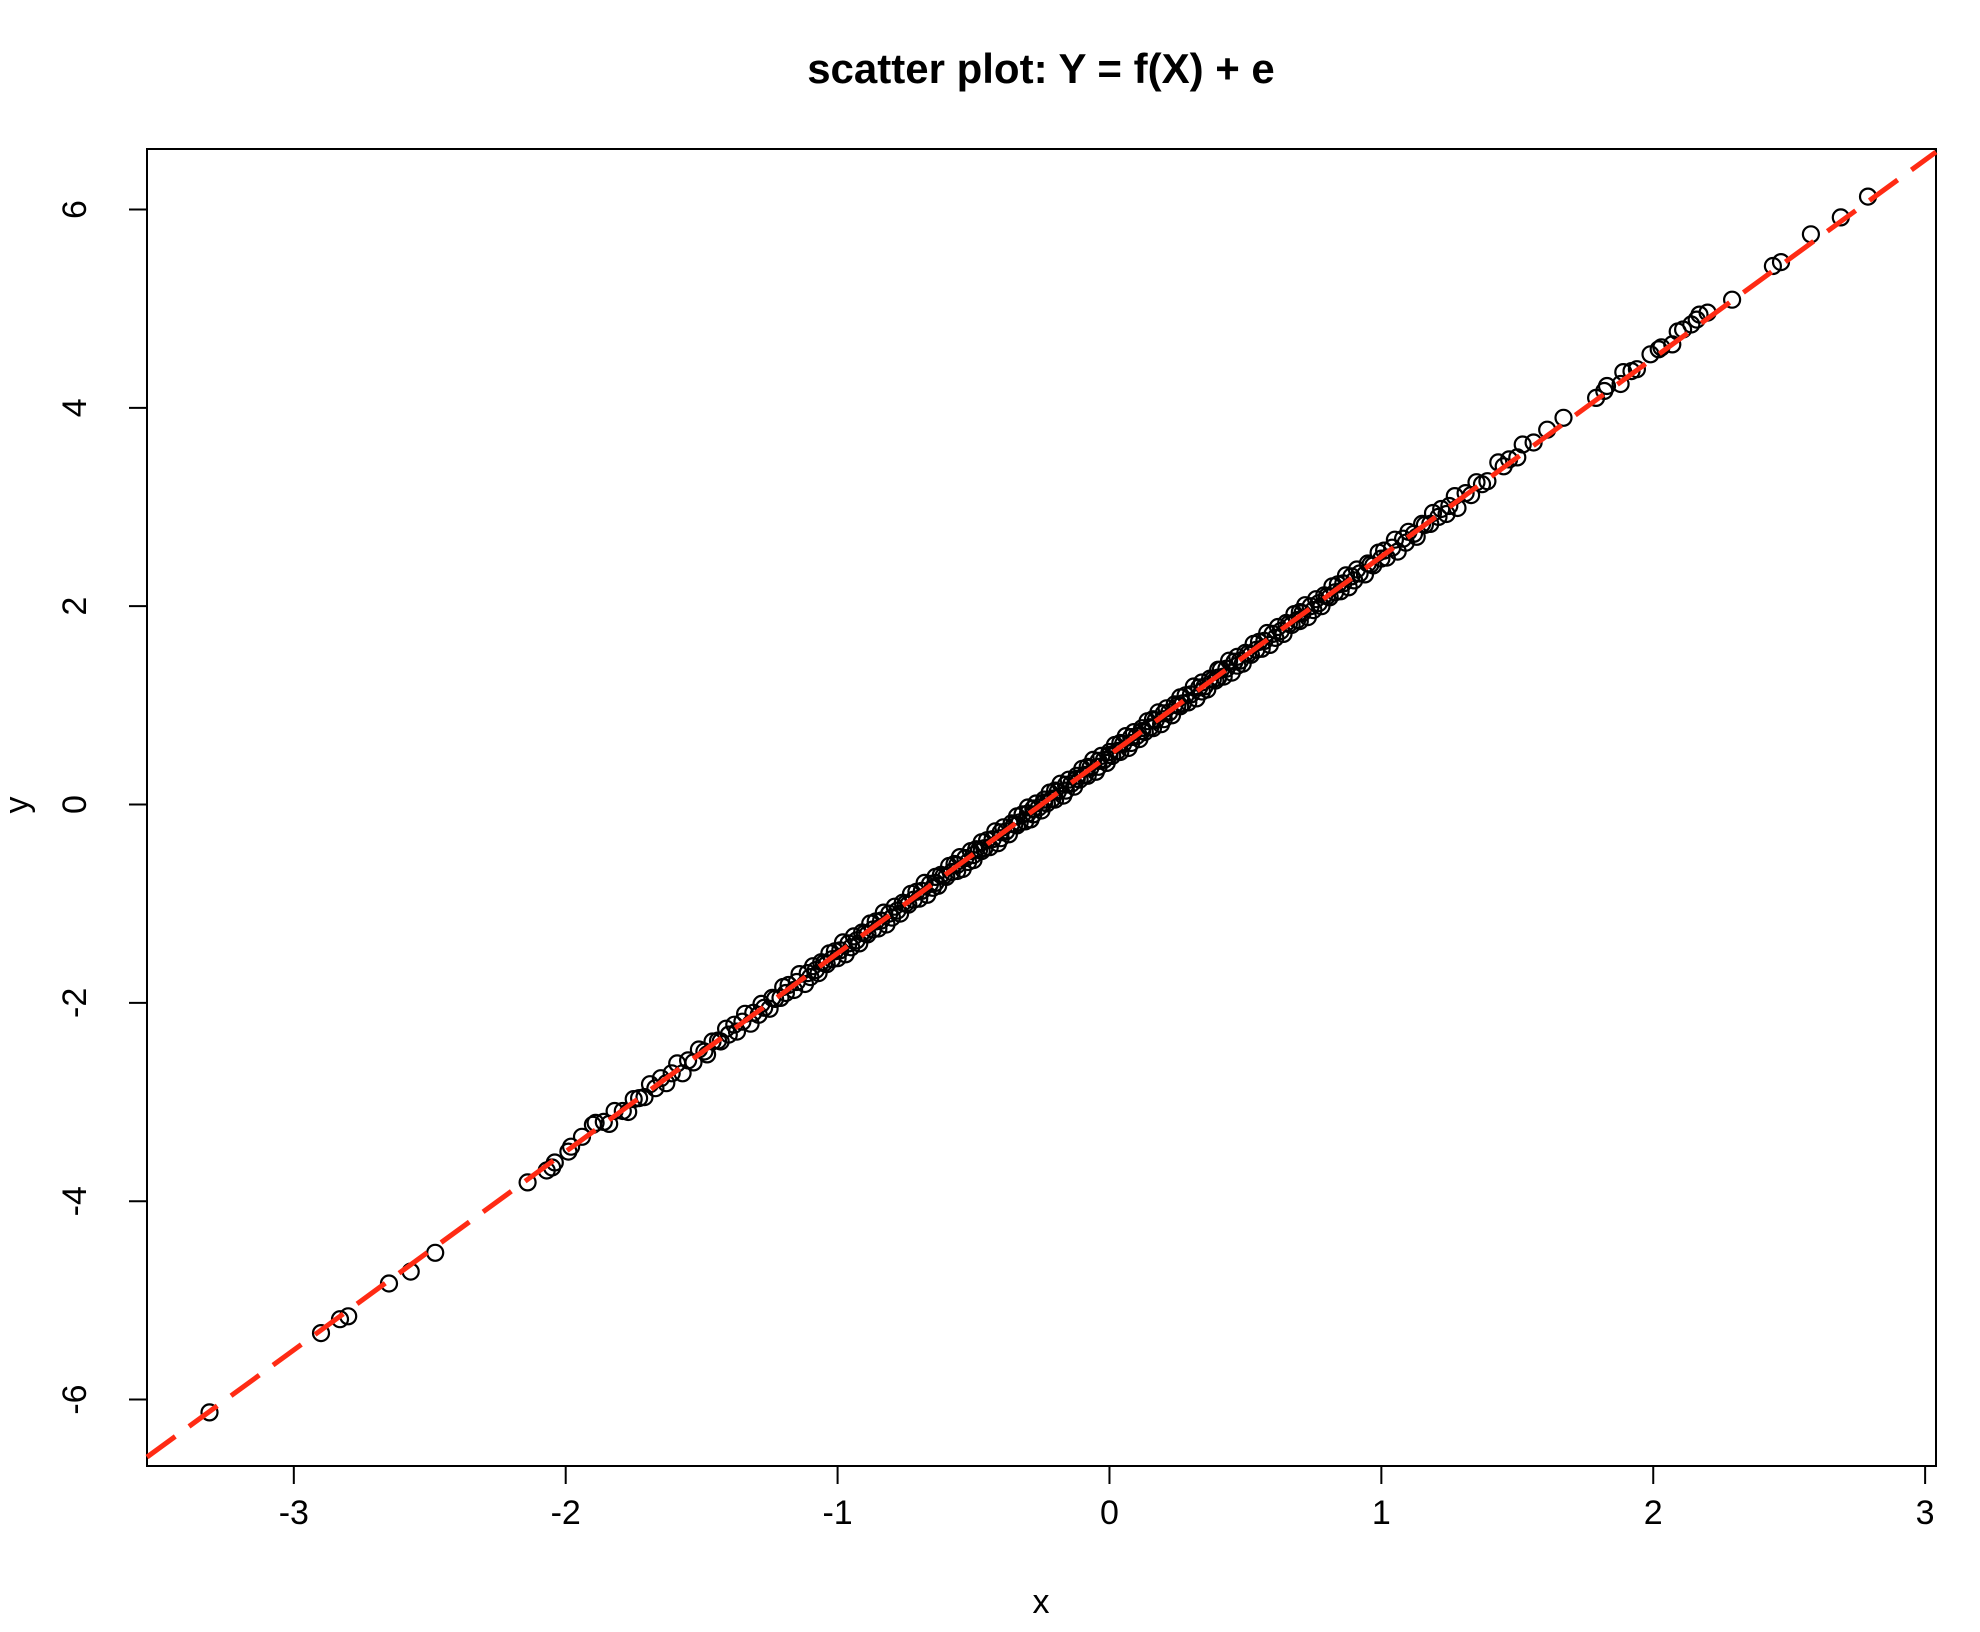  What do you see at coordinates (75, 606) in the screenshot?
I see `y-tick-label: 2` at bounding box center [75, 606].